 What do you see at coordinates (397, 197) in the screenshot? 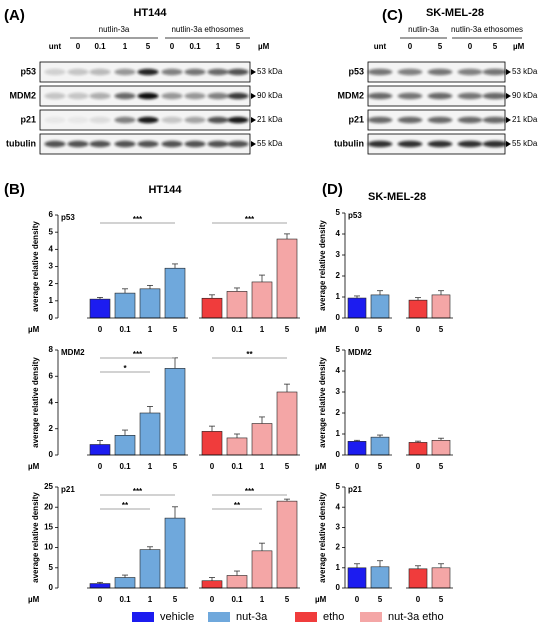
I see `panel-title: SK-MEL-28` at bounding box center [397, 197].